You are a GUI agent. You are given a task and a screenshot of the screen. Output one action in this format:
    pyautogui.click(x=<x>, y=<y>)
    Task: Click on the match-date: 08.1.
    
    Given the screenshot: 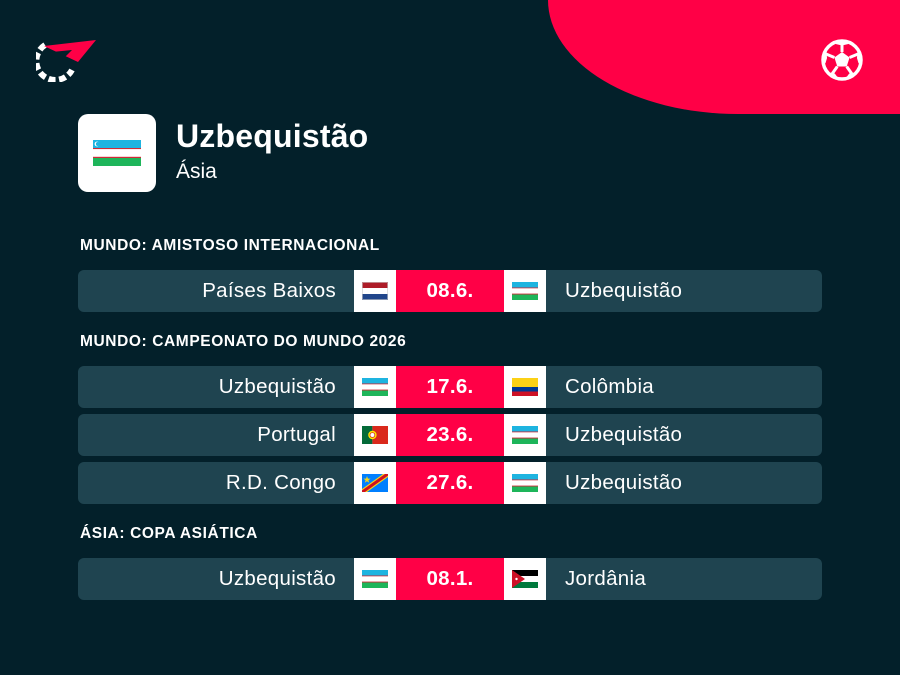 What is the action you would take?
    pyautogui.click(x=450, y=579)
    